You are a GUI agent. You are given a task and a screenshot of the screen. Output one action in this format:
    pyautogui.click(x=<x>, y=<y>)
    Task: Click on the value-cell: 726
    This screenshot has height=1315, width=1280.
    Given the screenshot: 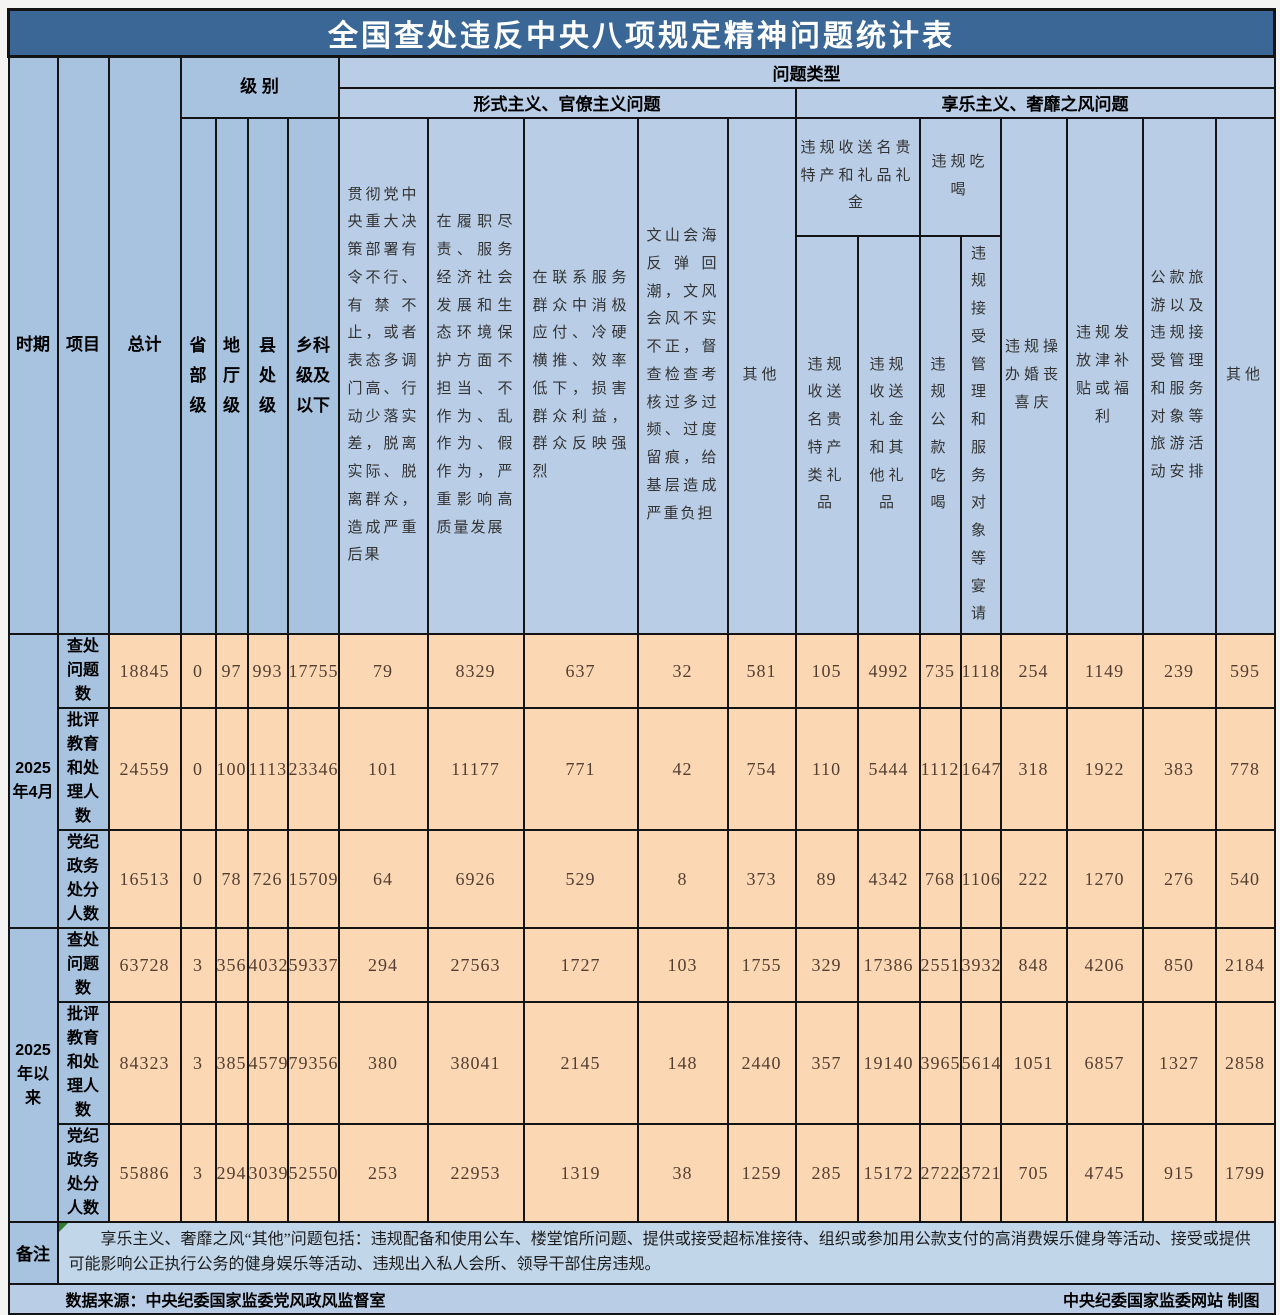 What is the action you would take?
    pyautogui.click(x=267, y=879)
    